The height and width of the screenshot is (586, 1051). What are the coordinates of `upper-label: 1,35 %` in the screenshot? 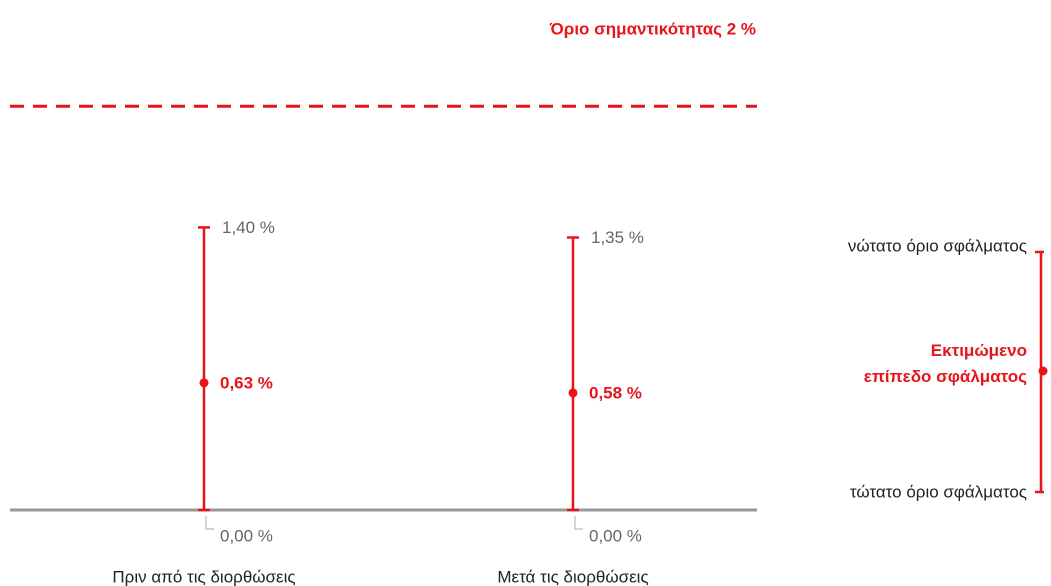 It's located at (617, 237).